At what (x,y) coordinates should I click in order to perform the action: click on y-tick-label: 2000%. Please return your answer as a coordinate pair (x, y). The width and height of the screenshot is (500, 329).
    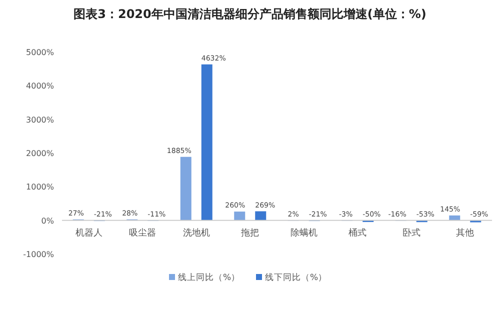
    Looking at the image, I should click on (40, 153).